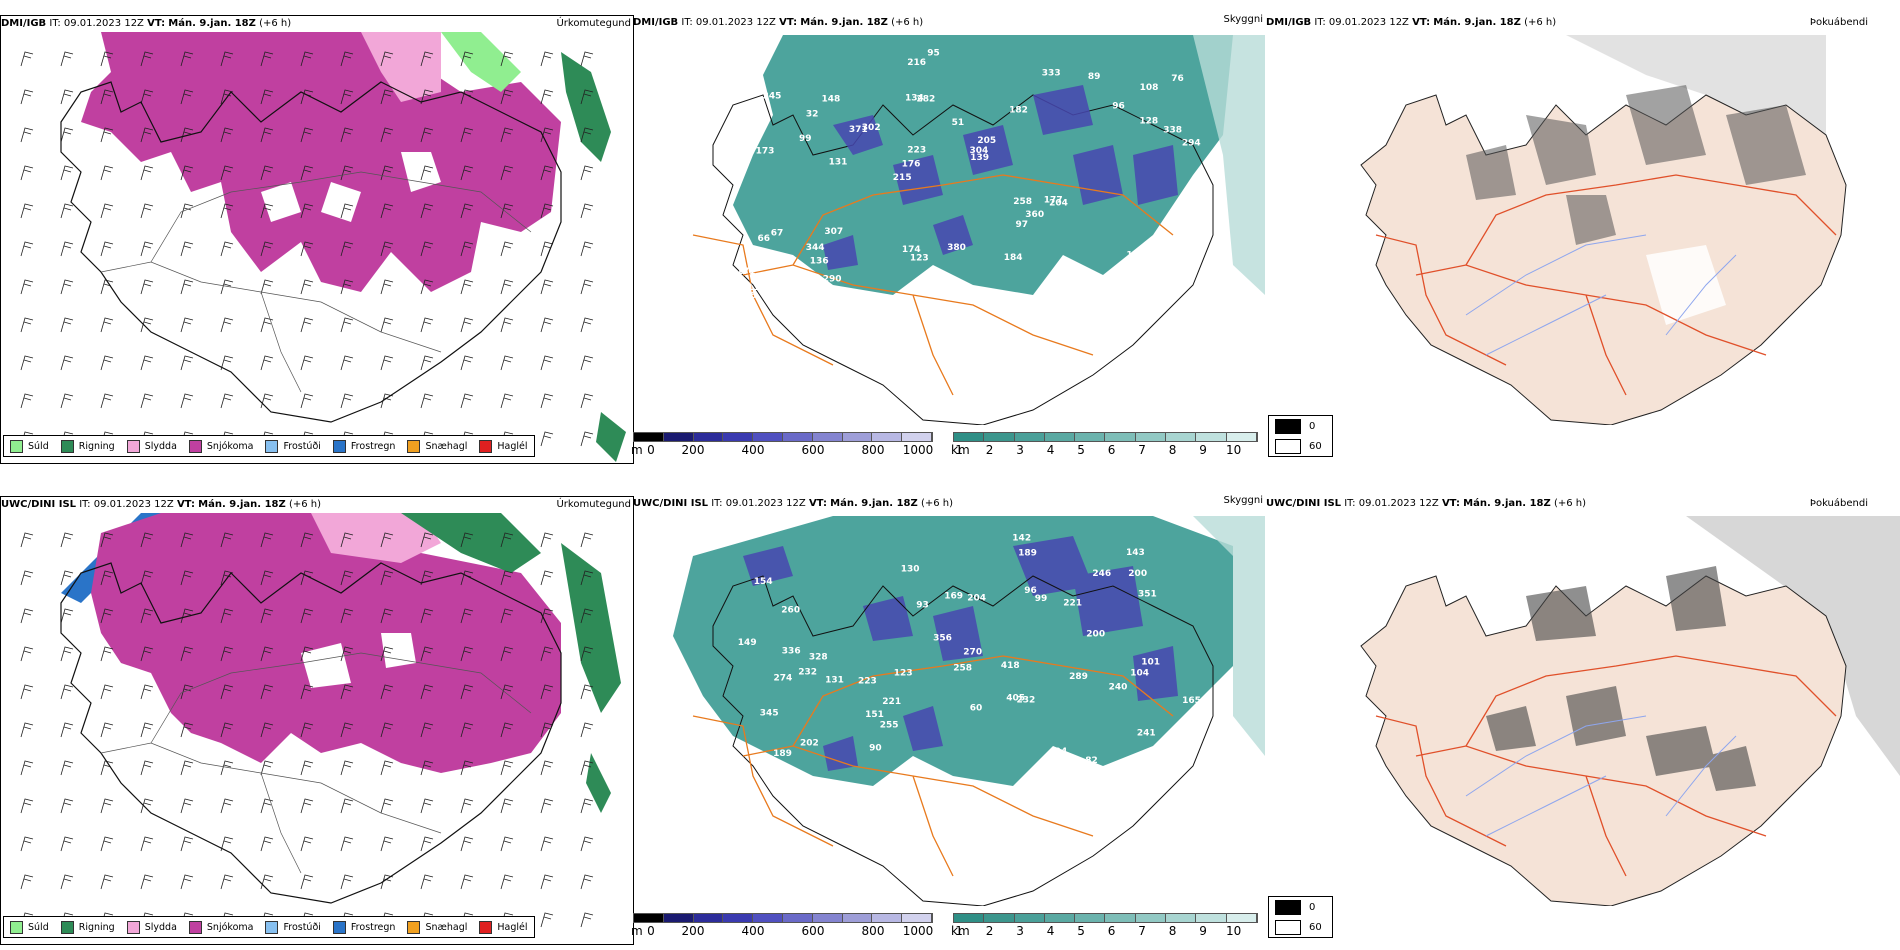 Image resolution: width=1900 pixels, height=950 pixels. I want to click on cloud-number: 76, so click(1177, 79).